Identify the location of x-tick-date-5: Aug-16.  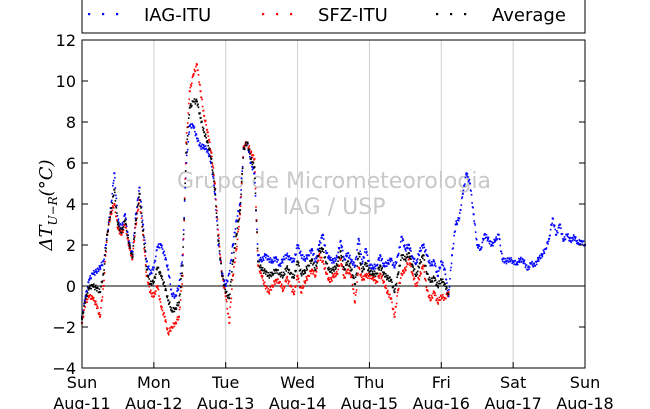
(441, 401).